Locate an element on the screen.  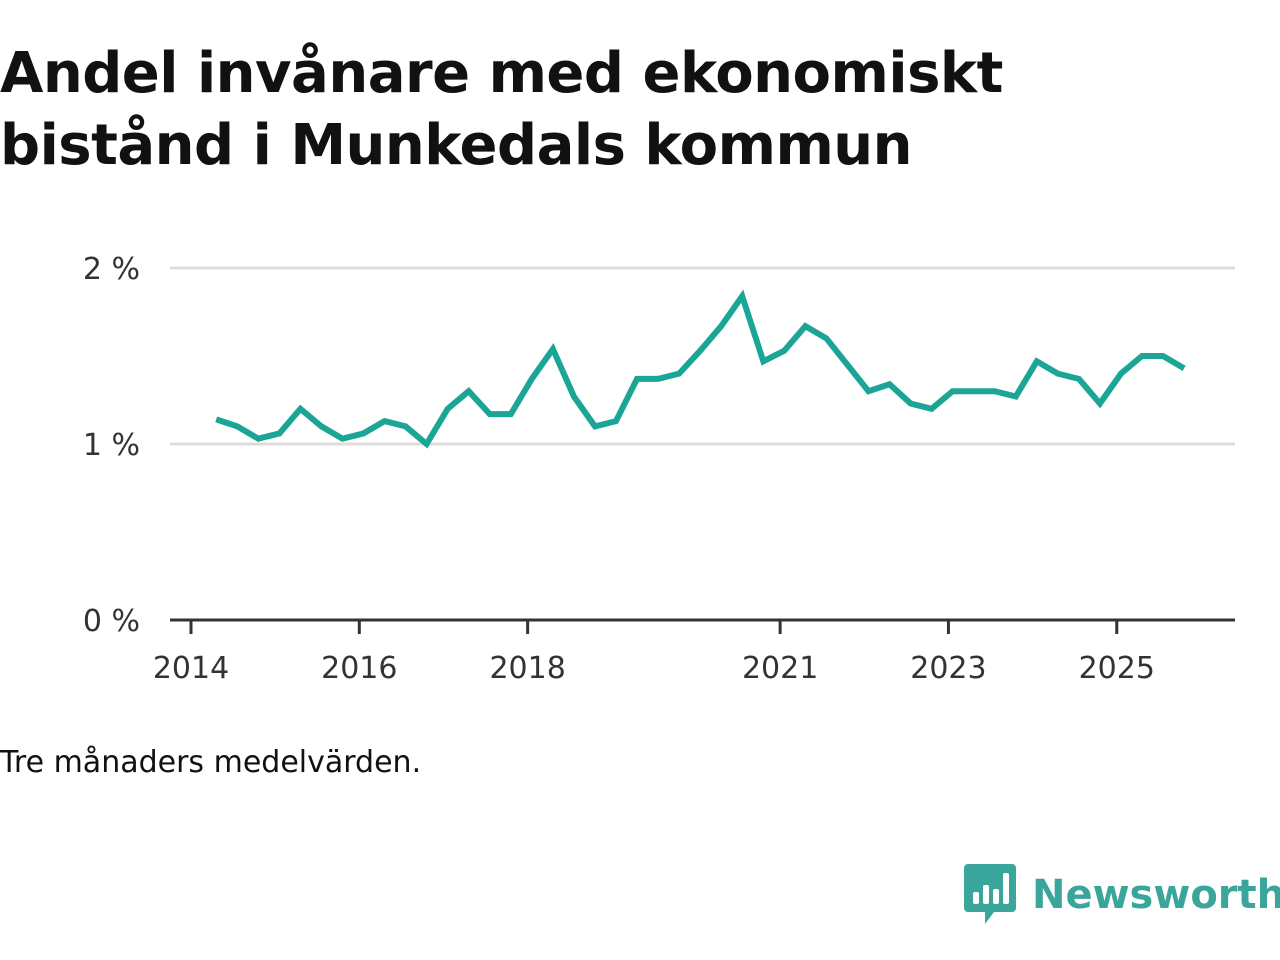
x-tick-label: 2018 is located at coordinates (527, 668).